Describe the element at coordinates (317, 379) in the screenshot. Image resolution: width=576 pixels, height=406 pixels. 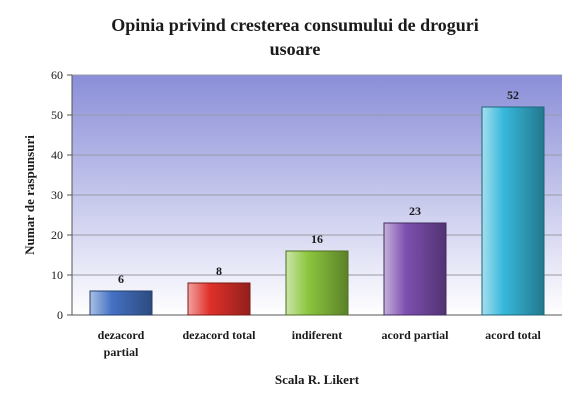
I see `x-axis-label: Scala R. Likert` at that location.